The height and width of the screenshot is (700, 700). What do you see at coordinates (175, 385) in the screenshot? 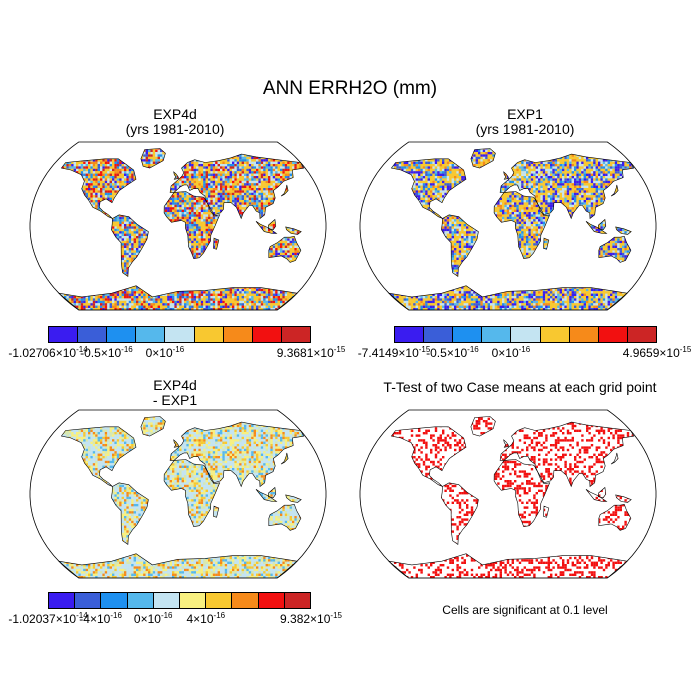
I see `panel-title-diff-line1: EXP4d` at bounding box center [175, 385].